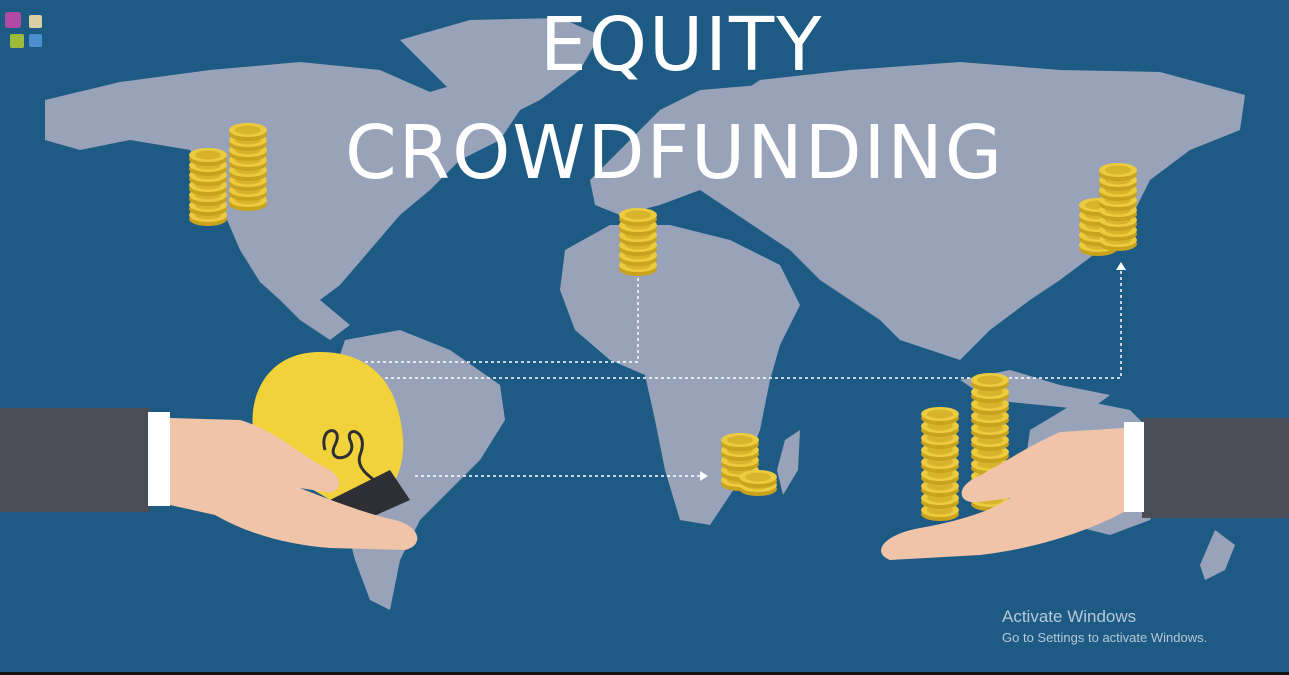 The image size is (1289, 675). Describe the element at coordinates (644, 673) in the screenshot. I see `bottom-strip` at that location.